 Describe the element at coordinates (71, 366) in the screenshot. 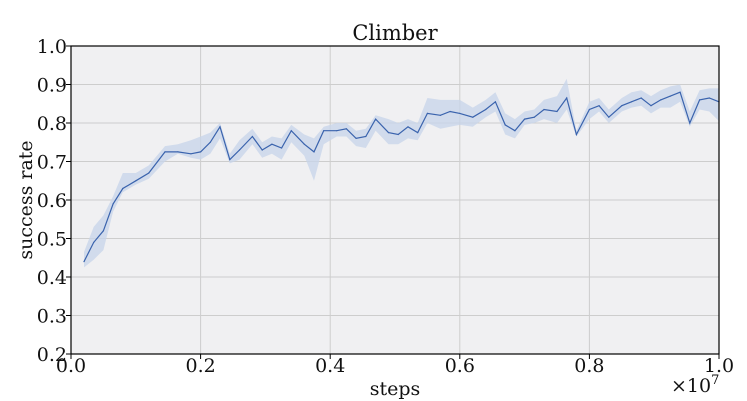

I see `x-tick-label: 0.0` at that location.